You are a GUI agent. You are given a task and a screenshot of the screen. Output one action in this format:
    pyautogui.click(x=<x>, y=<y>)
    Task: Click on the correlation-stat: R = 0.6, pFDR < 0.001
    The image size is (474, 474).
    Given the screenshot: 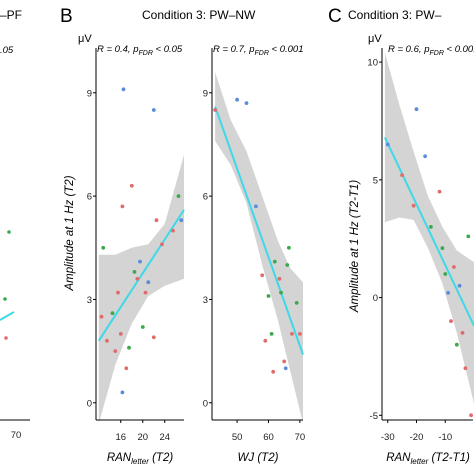 What is the action you would take?
    pyautogui.click(x=431, y=50)
    